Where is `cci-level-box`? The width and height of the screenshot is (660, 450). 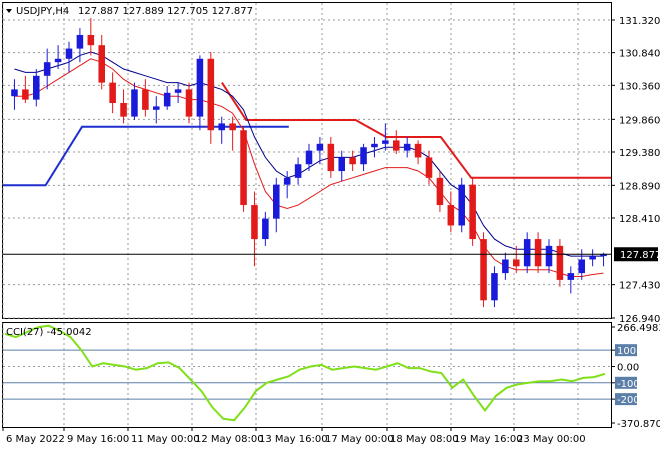 cci-level-box is located at coordinates (626, 350).